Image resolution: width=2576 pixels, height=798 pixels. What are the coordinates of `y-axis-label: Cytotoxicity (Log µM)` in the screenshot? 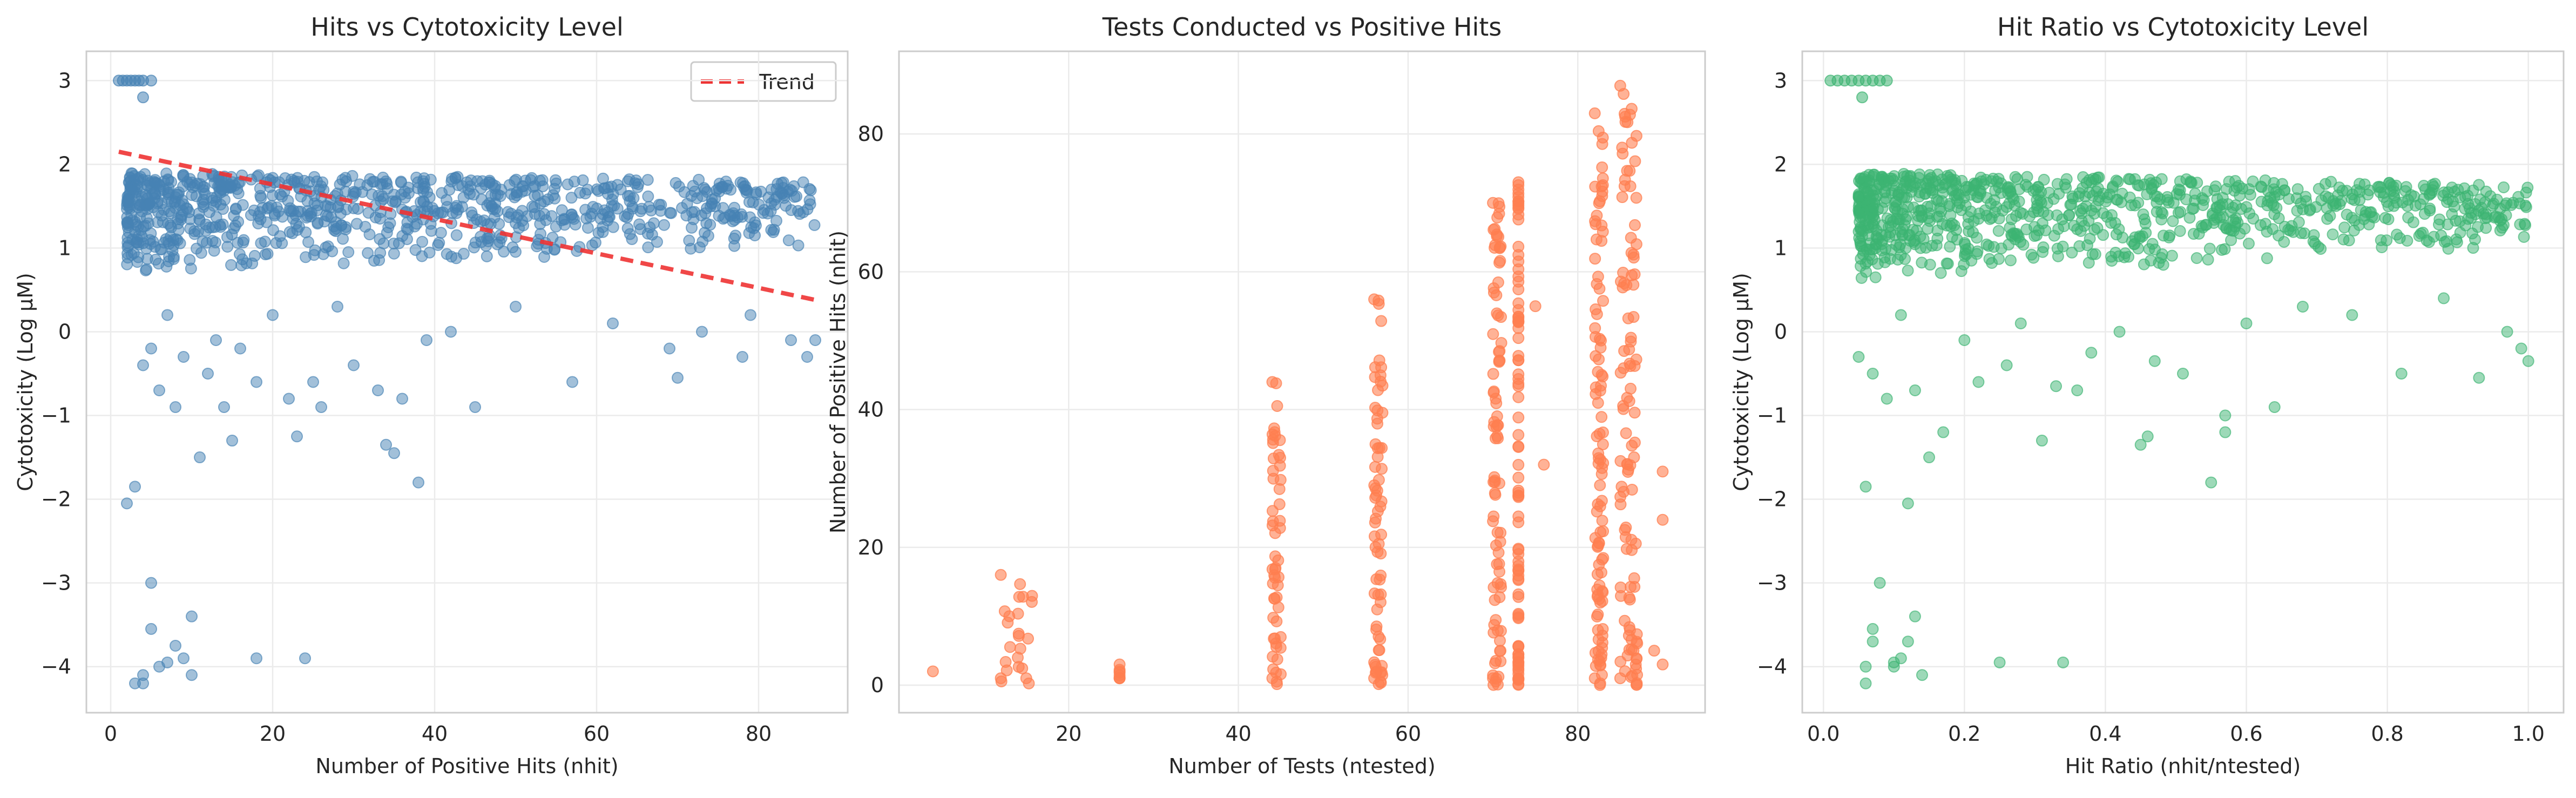 It's located at (25, 382).